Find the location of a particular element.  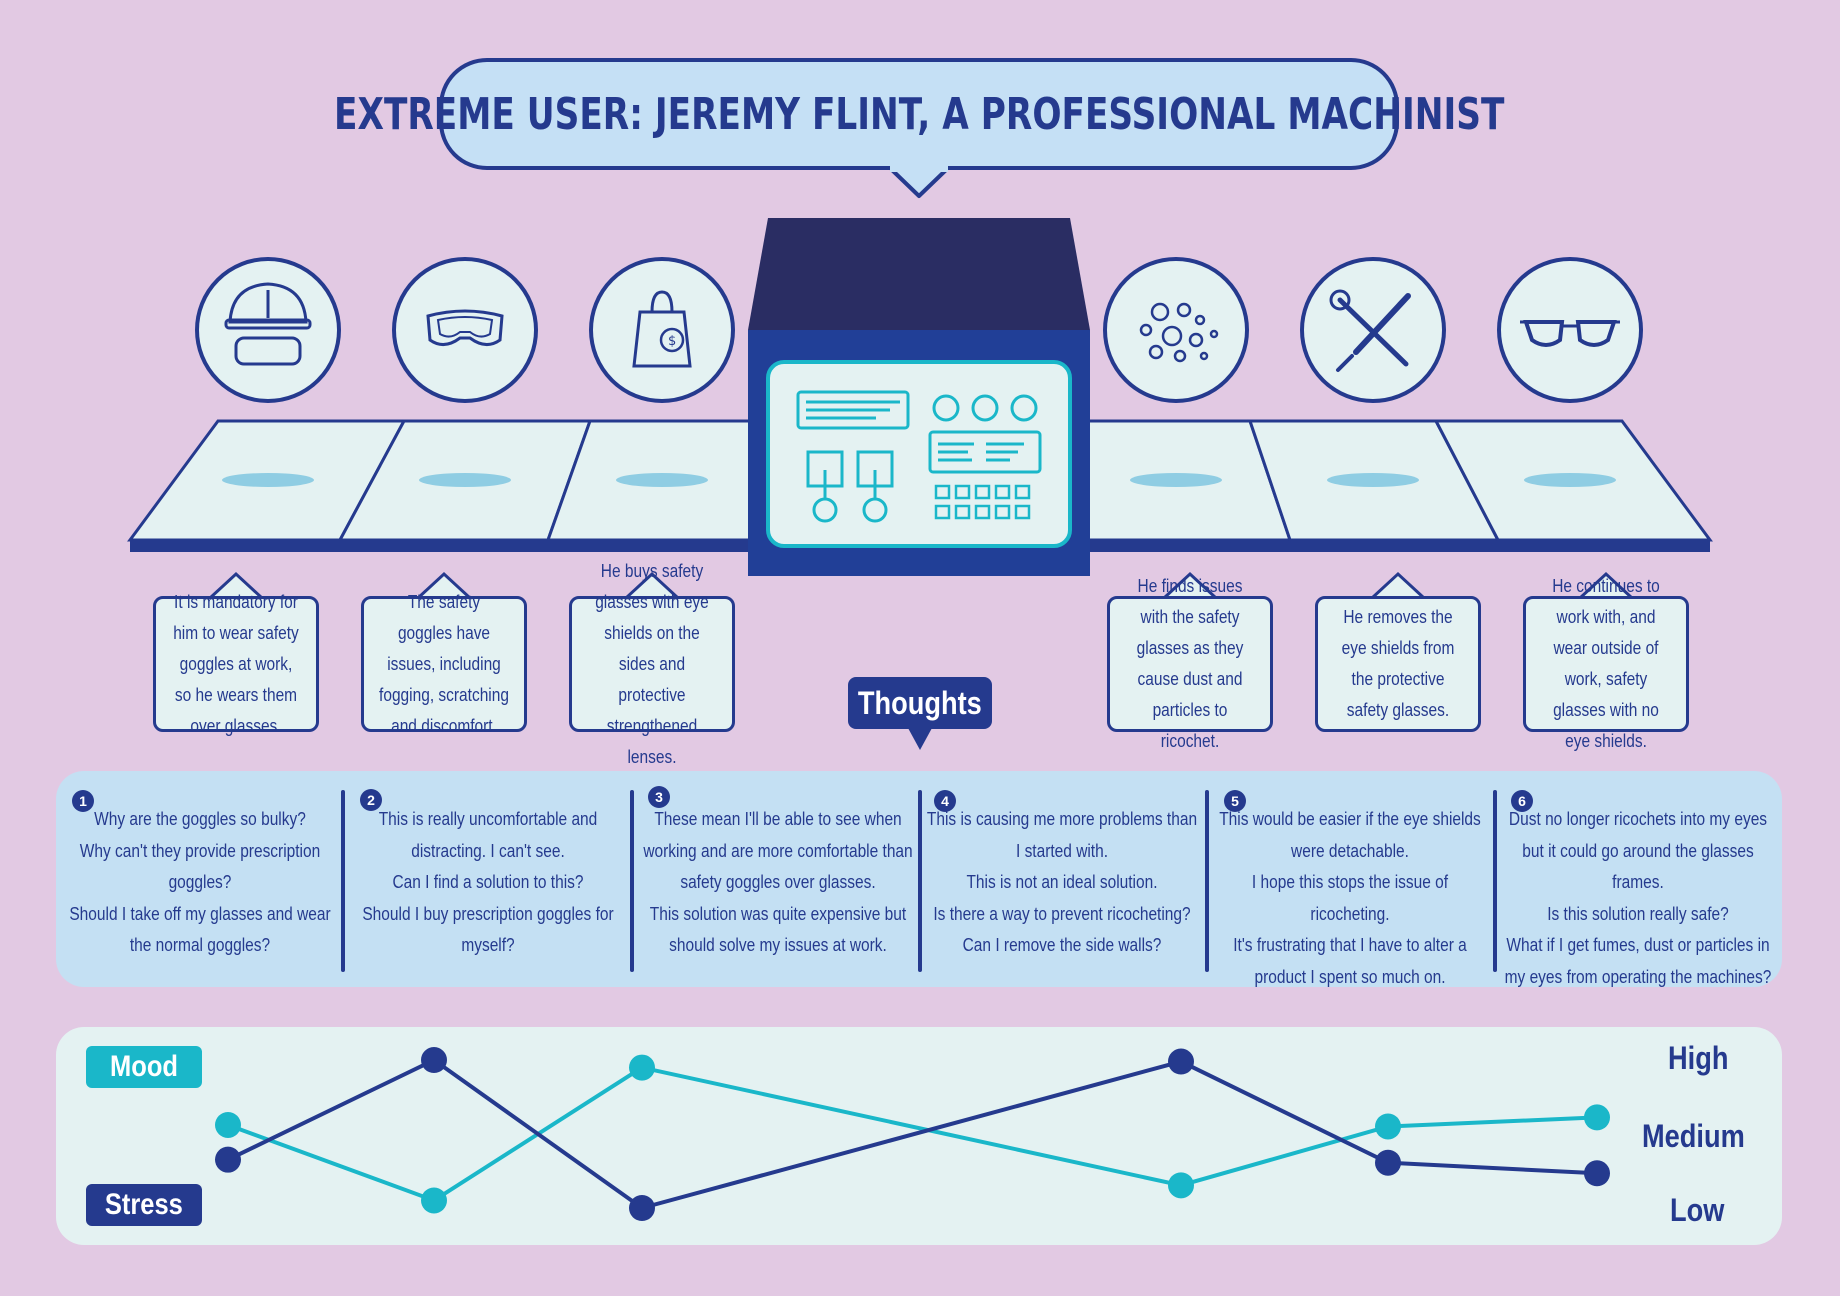

thought-number: 3 is located at coordinates (659, 797).